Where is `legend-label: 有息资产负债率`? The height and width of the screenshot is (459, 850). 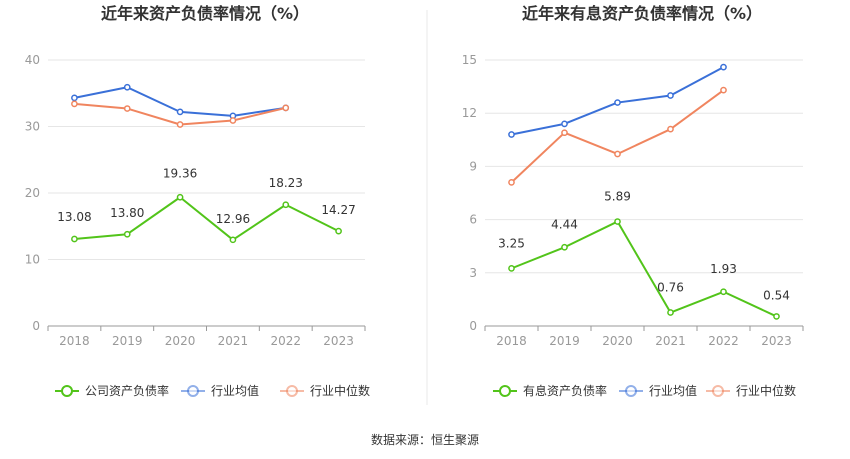 legend-label: 有息资产负债率 is located at coordinates (565, 390).